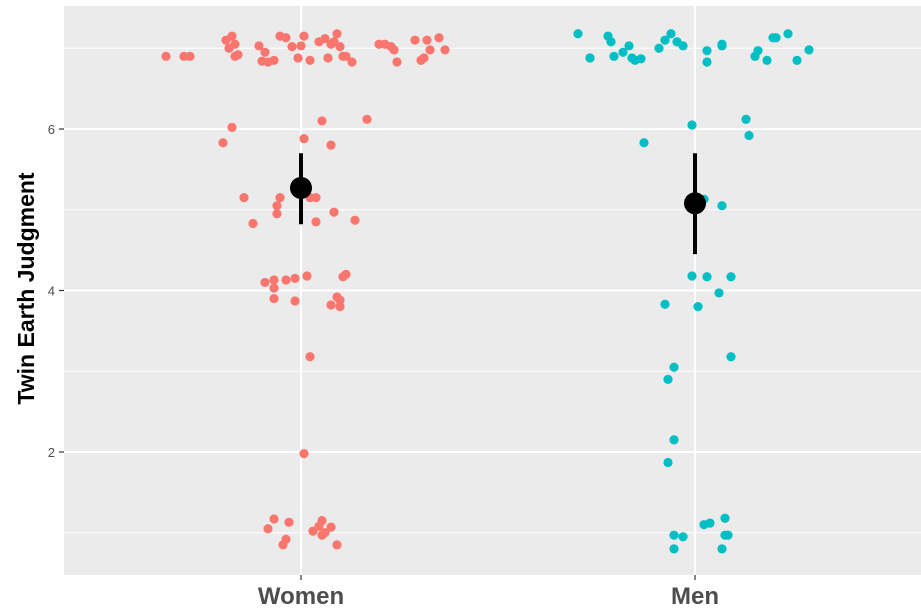 This screenshot has width=921, height=611. Describe the element at coordinates (56, 291) in the screenshot. I see `y-axis: 2 4 6` at that location.